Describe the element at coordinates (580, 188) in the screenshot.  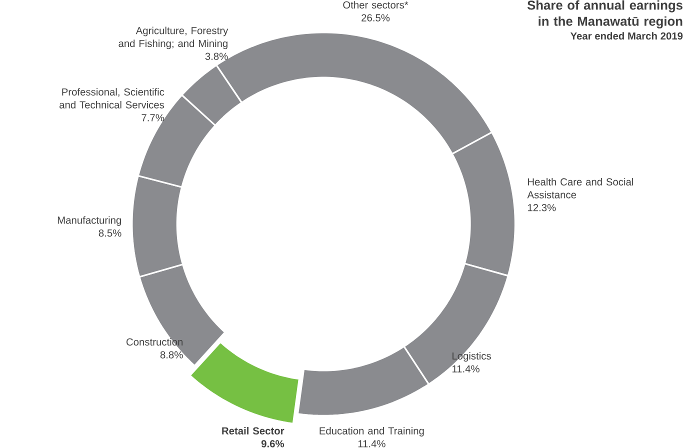
I see `slice-label: Health Care and Social Assistance` at that location.